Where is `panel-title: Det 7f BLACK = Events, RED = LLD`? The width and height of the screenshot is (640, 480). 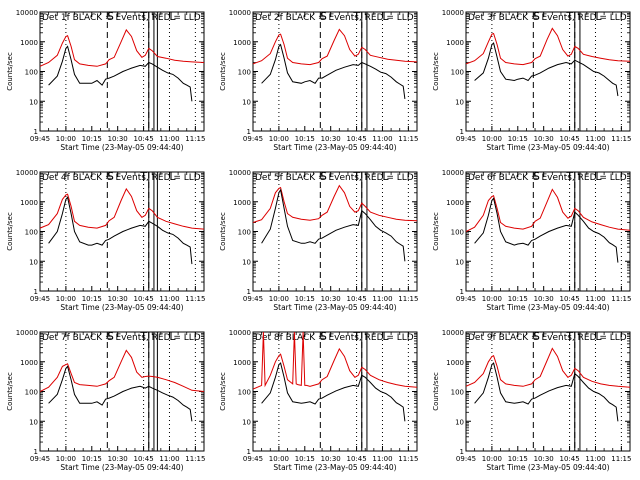
panel-title: Det 7f BLACK = Events, RED = LLD is located at coordinates (121, 338).